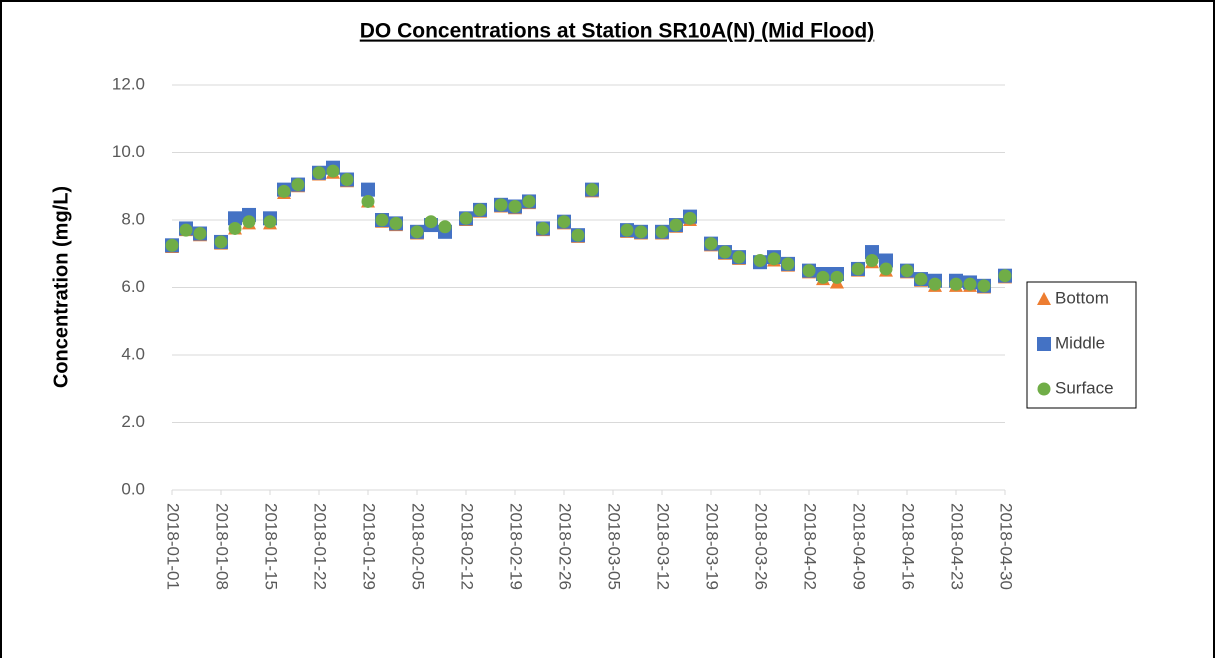 Image resolution: width=1216 pixels, height=658 pixels. What do you see at coordinates (761, 546) in the screenshot?
I see `x-tick-label: 2018-03-26` at bounding box center [761, 546].